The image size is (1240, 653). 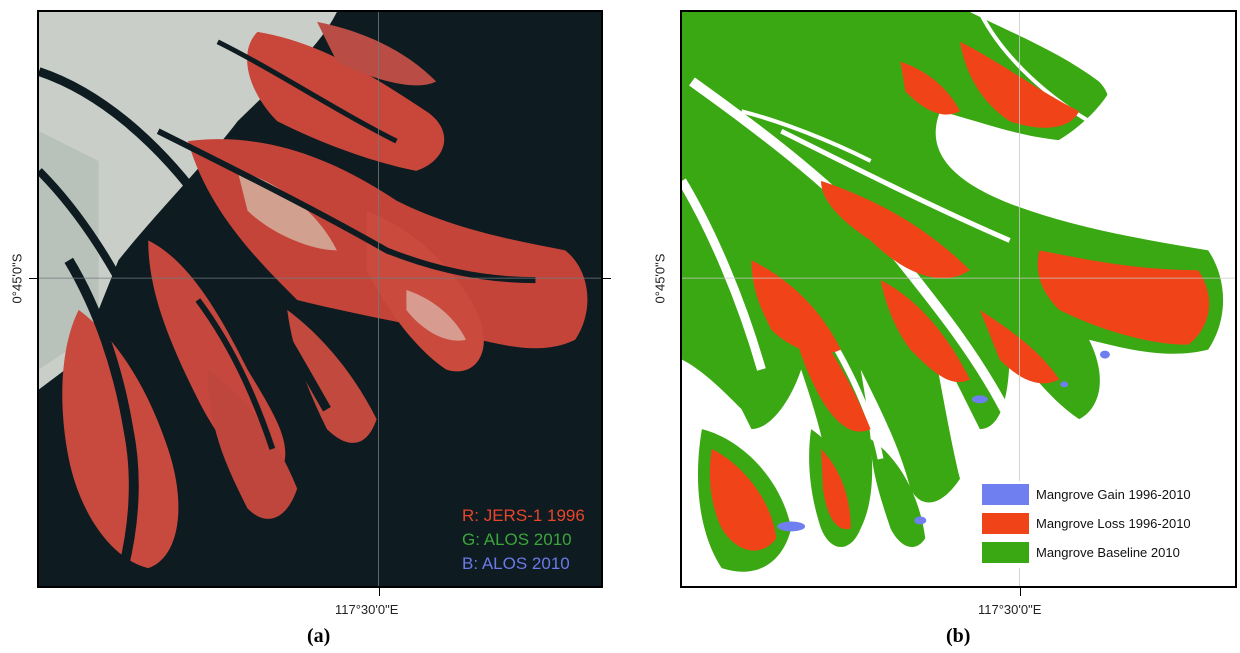 What do you see at coordinates (367, 609) in the screenshot?
I see `panel-a-lon-label: 117°30'0"E` at bounding box center [367, 609].